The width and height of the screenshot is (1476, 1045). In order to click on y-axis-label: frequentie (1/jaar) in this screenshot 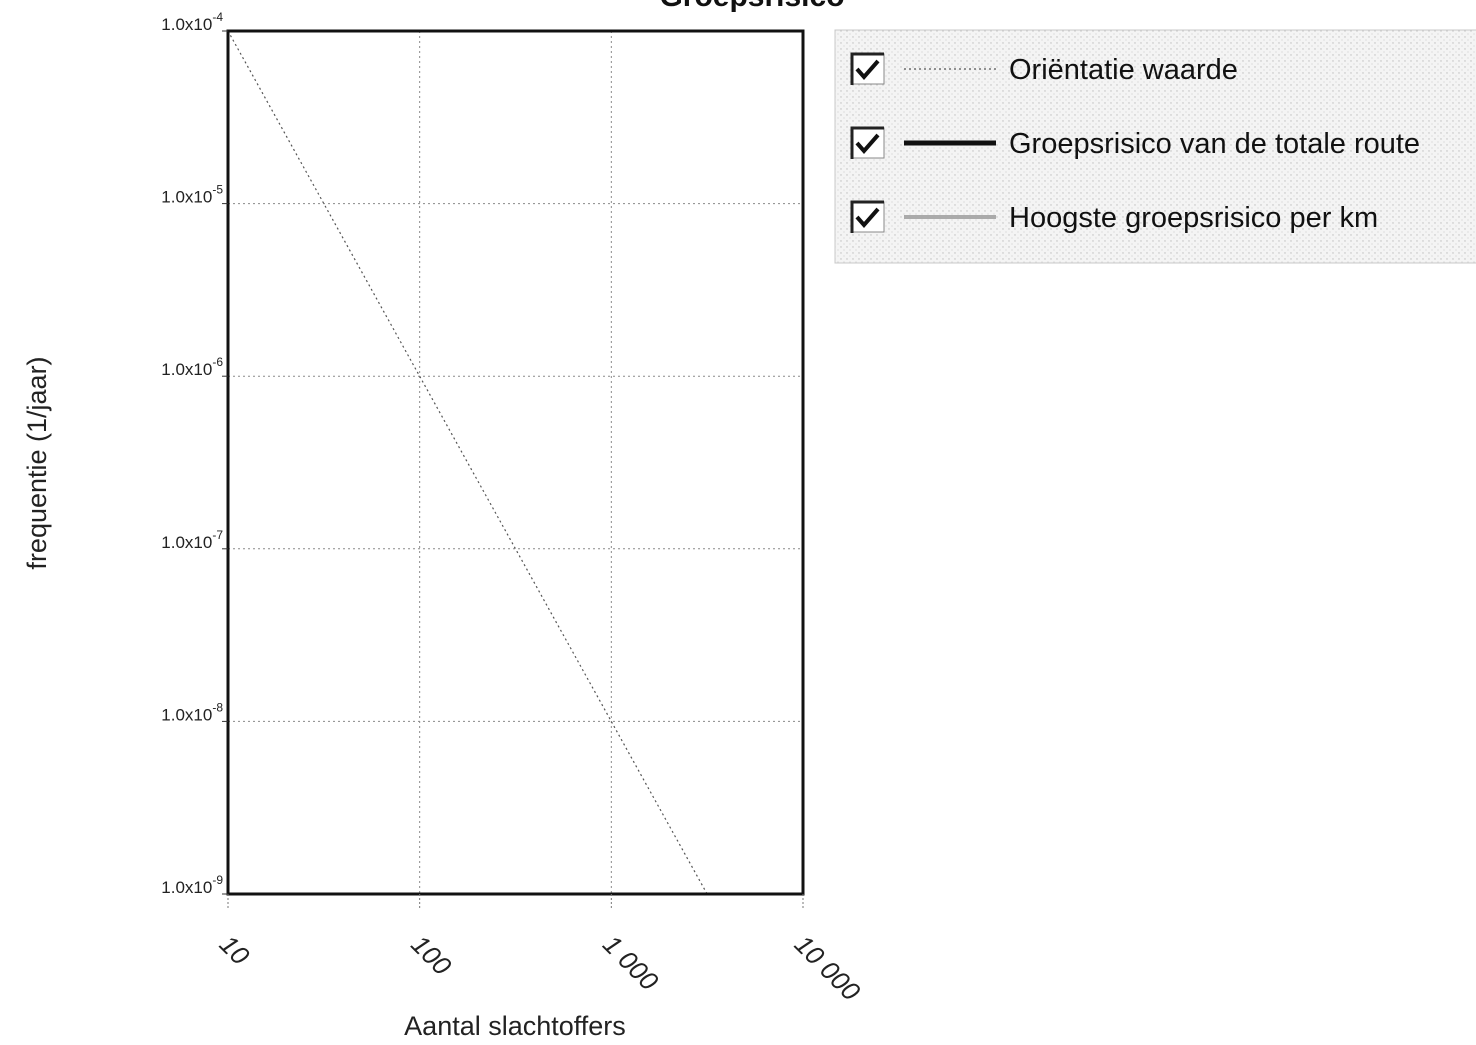, I will do `click(37, 462)`.